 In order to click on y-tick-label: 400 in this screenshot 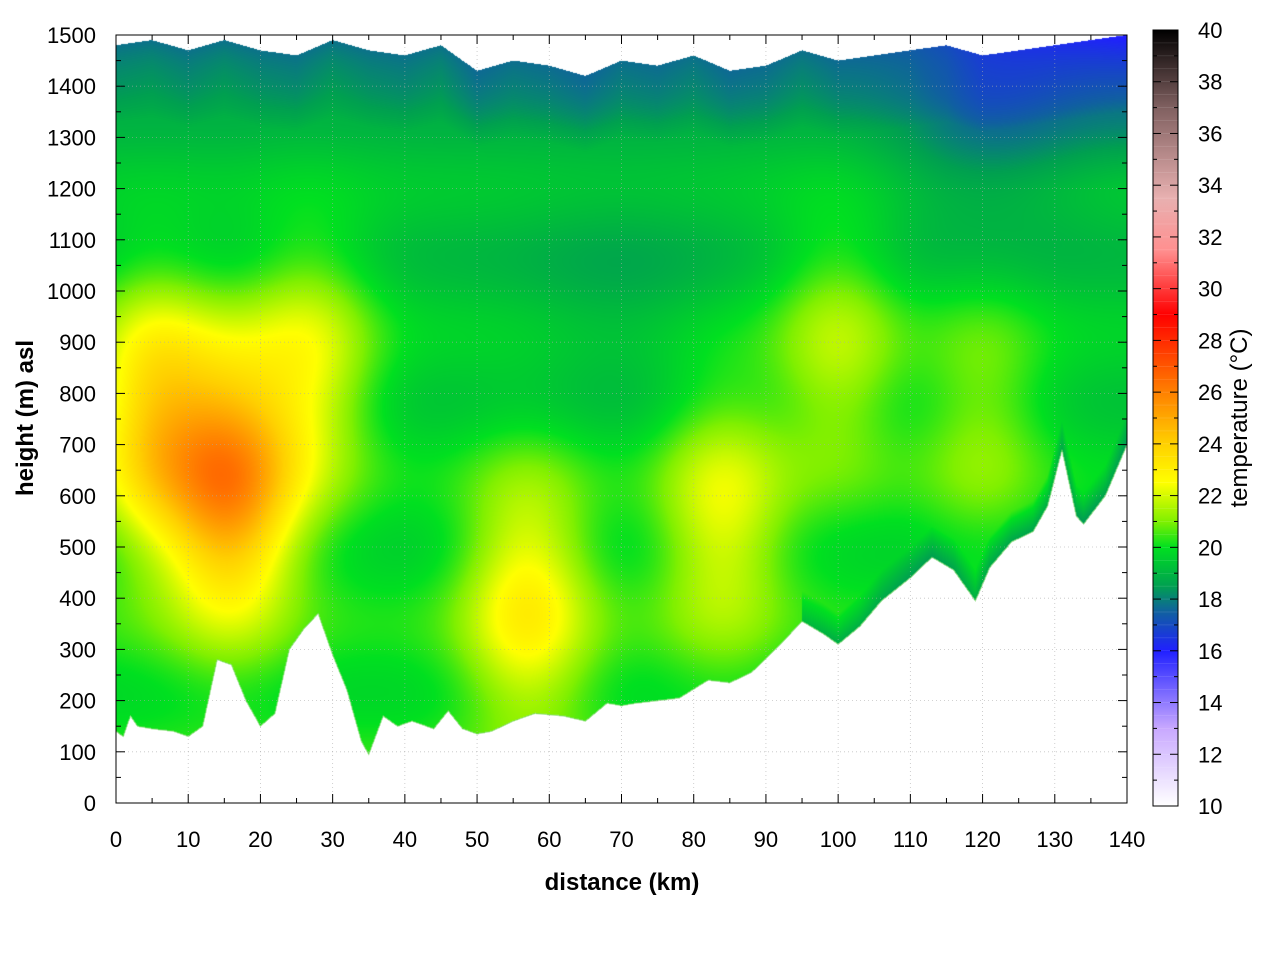, I will do `click(77, 598)`.